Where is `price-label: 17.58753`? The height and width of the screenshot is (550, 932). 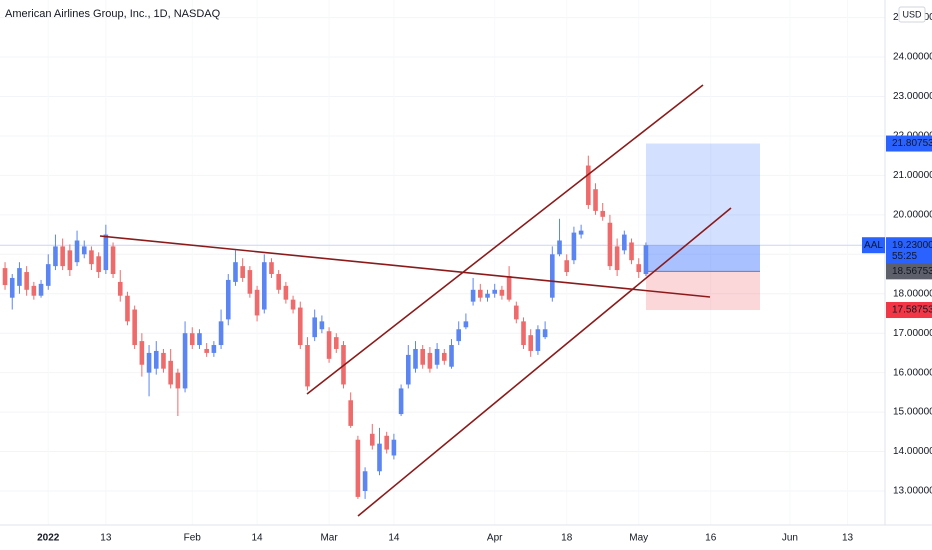 price-label: 17.58753 is located at coordinates (912, 310).